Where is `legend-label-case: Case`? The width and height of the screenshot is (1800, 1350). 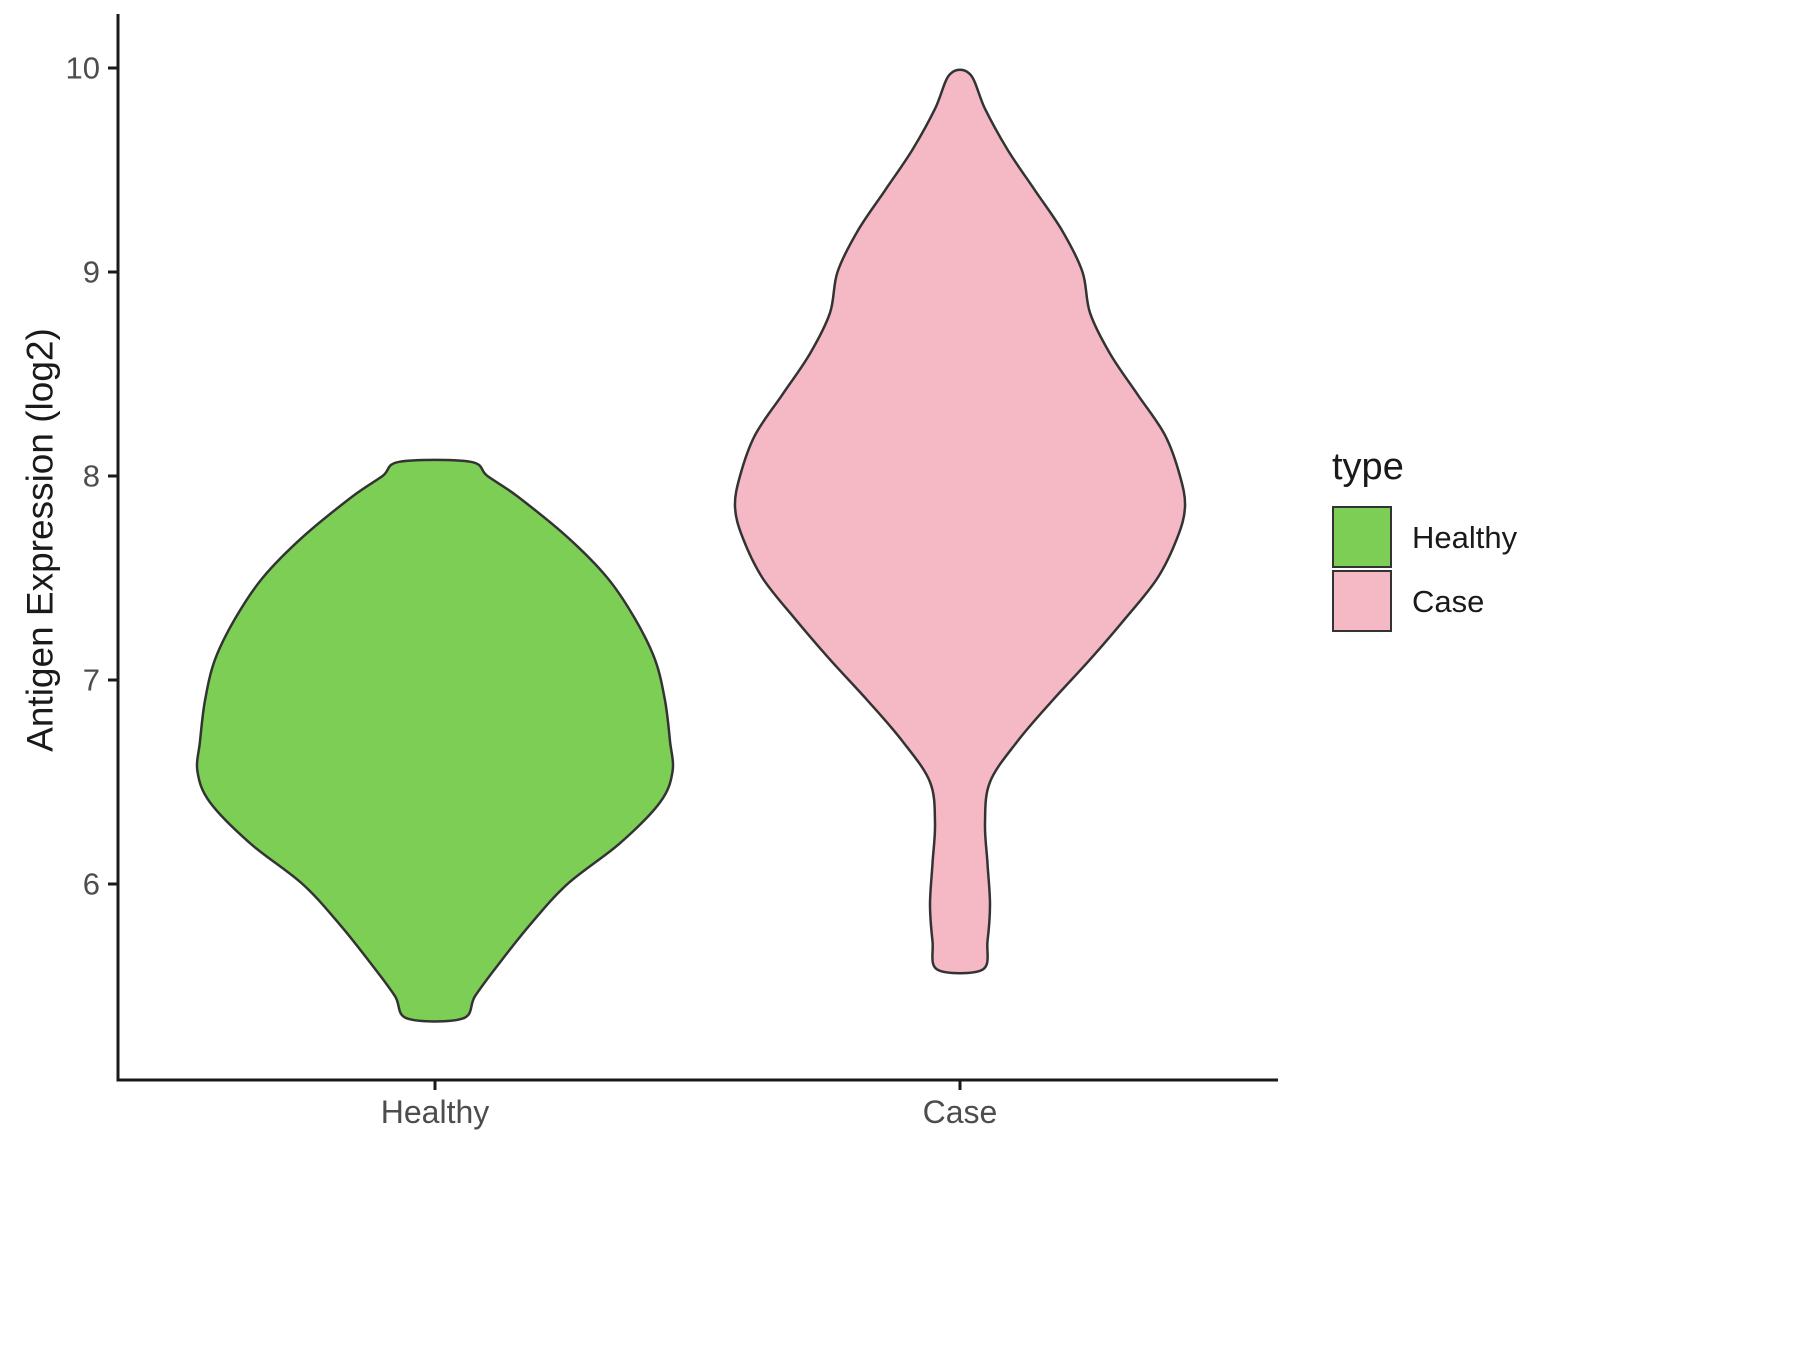
legend-label-case: Case is located at coordinates (1448, 601).